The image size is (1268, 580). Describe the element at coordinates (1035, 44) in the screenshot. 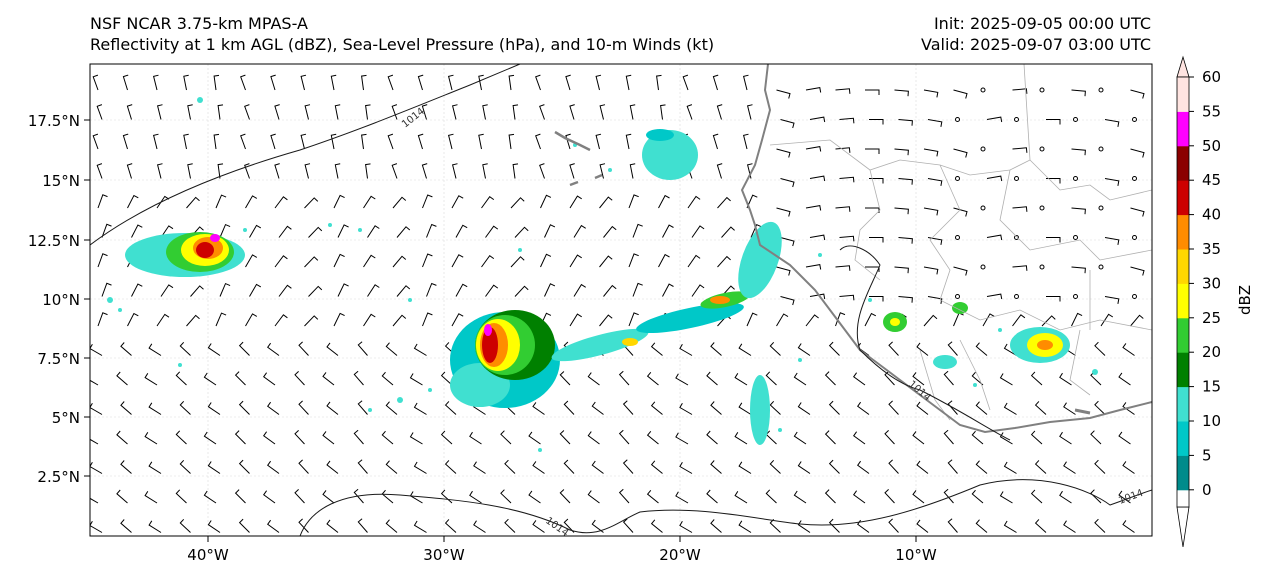

I see `valid-time: Valid: 2025-09-07 03:00 UTC` at that location.